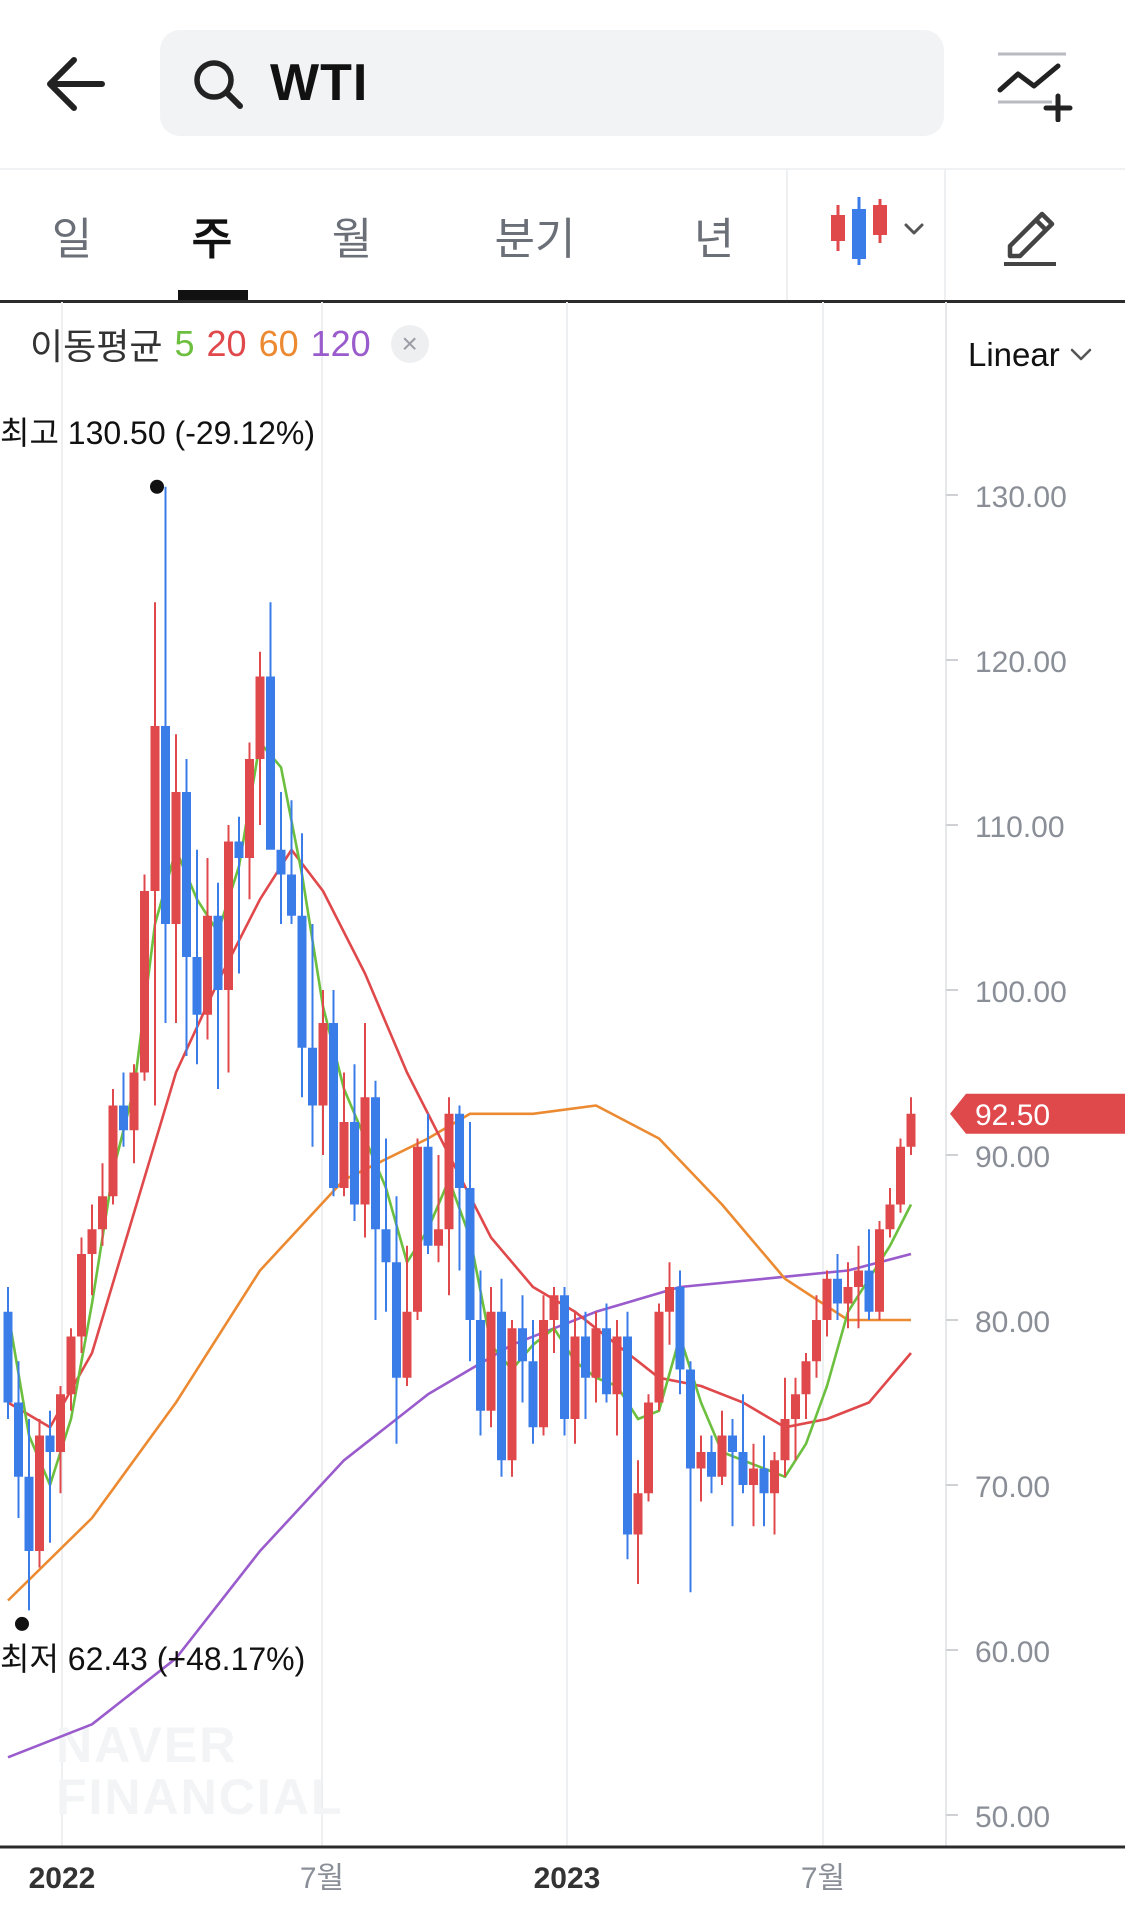 The image size is (1125, 1907). Describe the element at coordinates (552, 83) in the screenshot. I see `search-bar: WTI` at that location.